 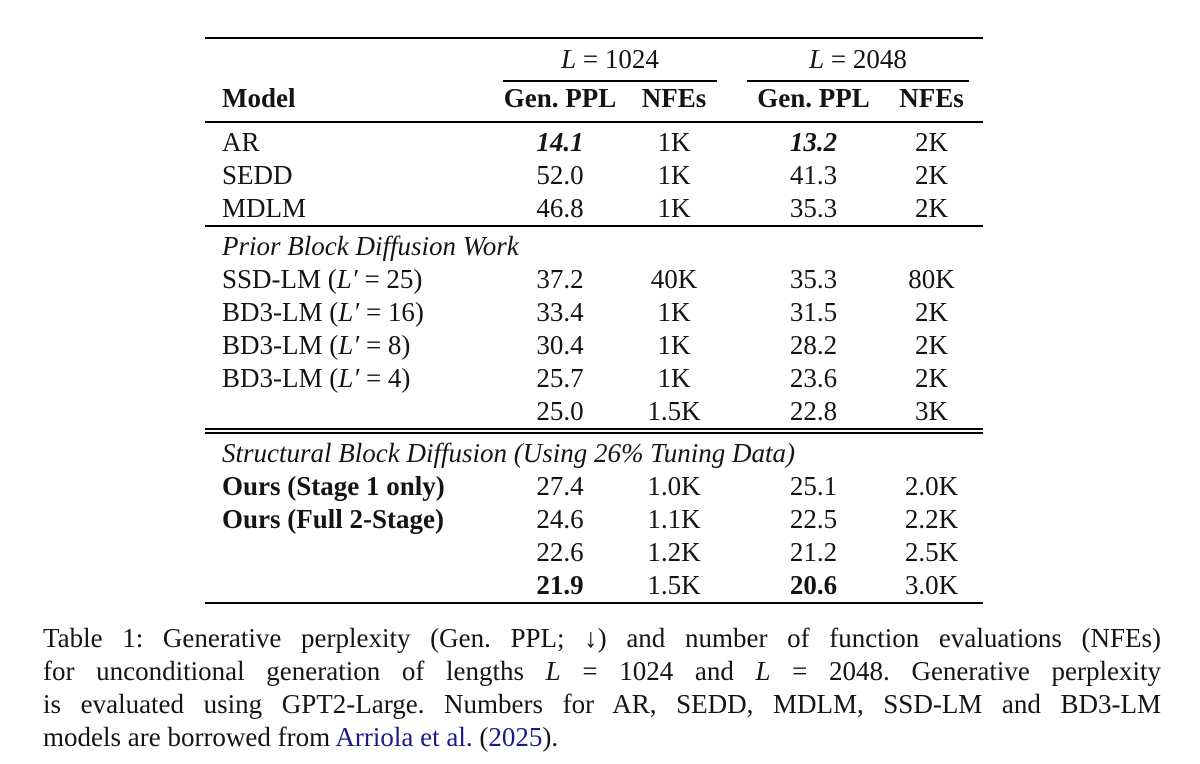 I want to click on column-header-row: Model Gen. PPL NFEs Gen. PPL NFEs, so click(x=594, y=102).